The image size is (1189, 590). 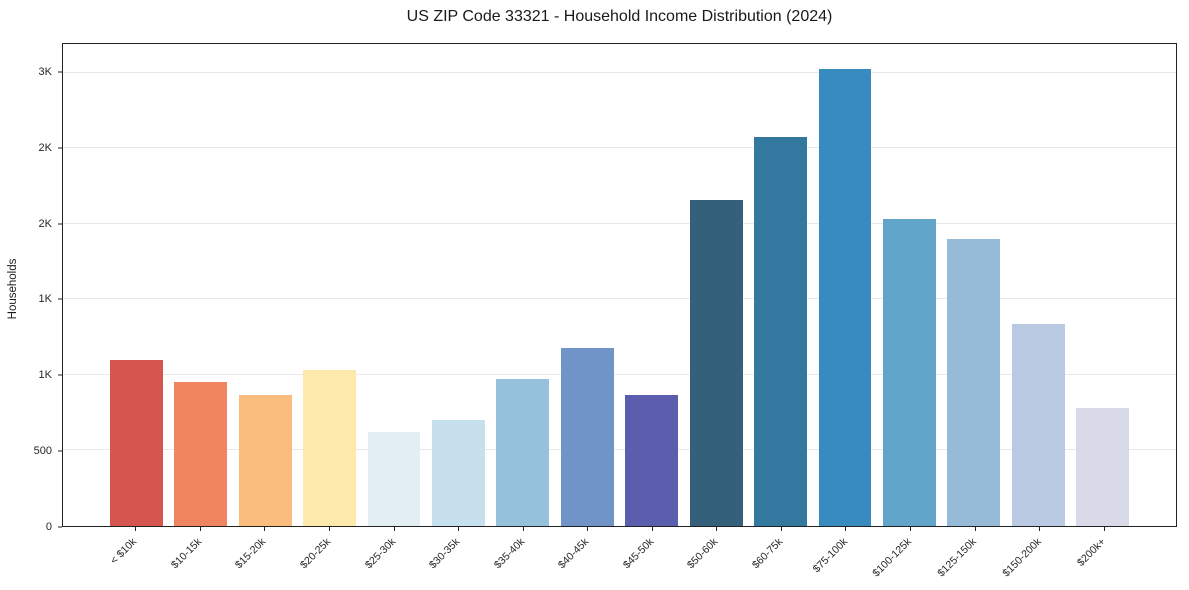 What do you see at coordinates (892, 557) in the screenshot?
I see `x-tick-label: $100-125k` at bounding box center [892, 557].